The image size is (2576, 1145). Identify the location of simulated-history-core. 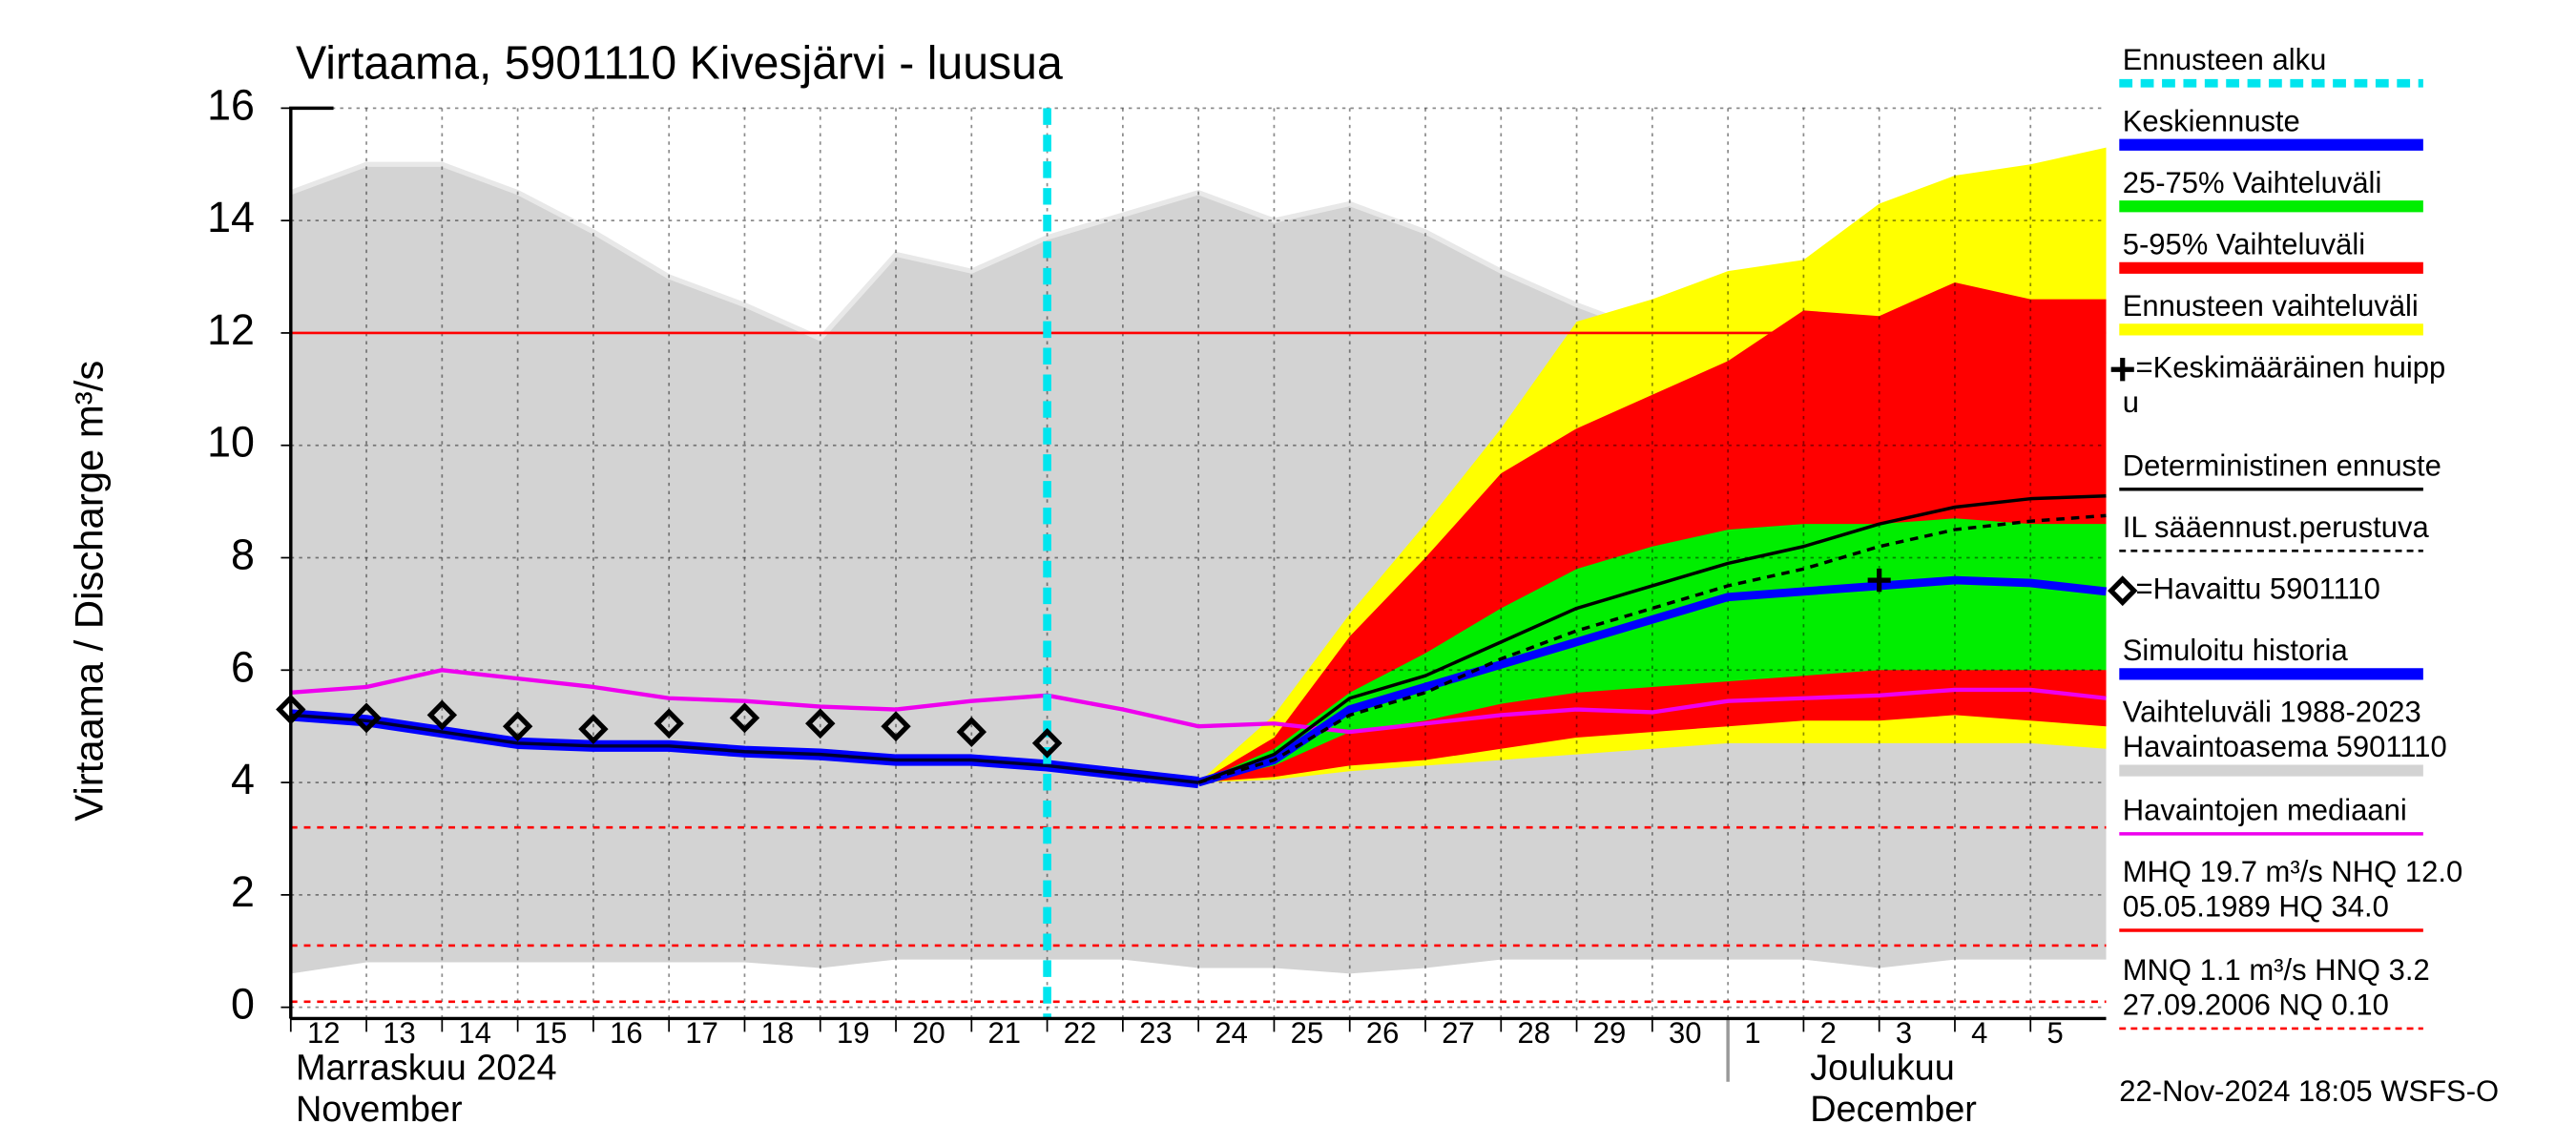
(744, 748).